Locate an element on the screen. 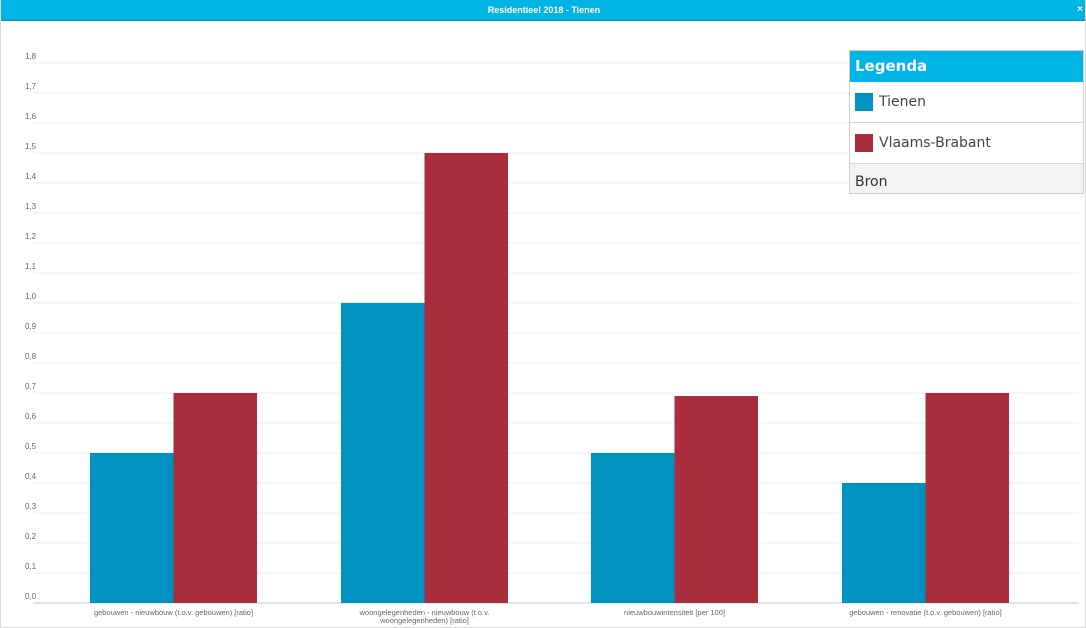 This screenshot has width=1086, height=628. y-tick-label: 0,2 is located at coordinates (31, 536).